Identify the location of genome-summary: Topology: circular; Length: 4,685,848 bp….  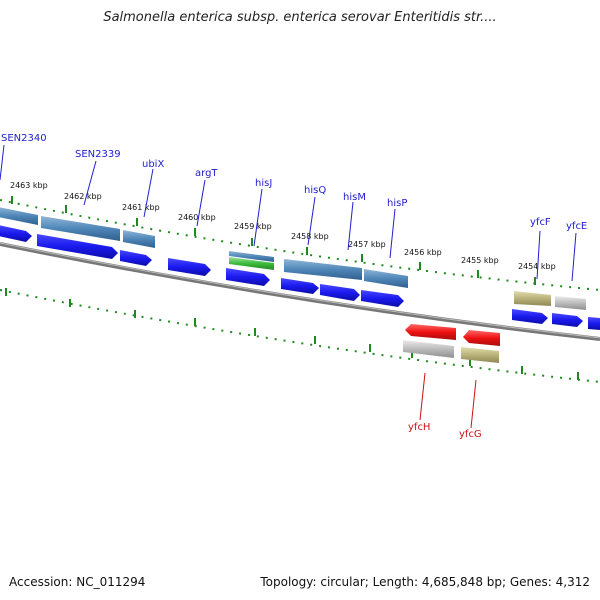
(425, 582).